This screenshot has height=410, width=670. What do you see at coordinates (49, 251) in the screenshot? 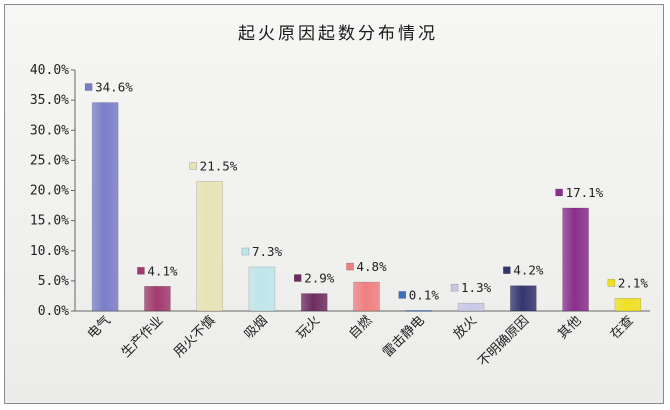
I see `y-tick-label: 10.0%` at bounding box center [49, 251].